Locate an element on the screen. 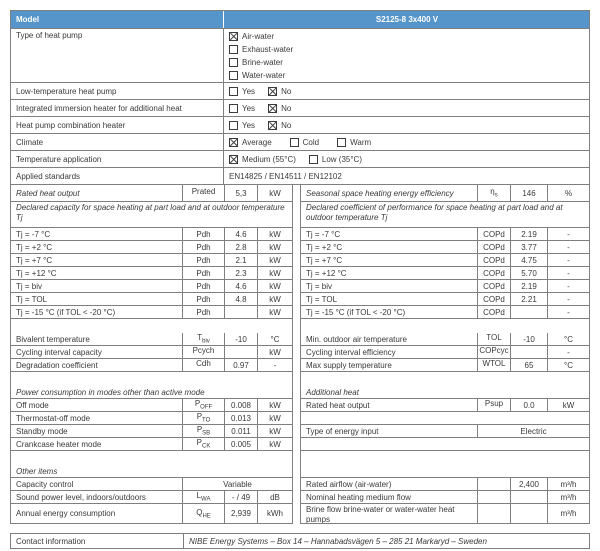 This screenshot has width=600, height=551. row-label: Tj = biv is located at coordinates (96, 286).